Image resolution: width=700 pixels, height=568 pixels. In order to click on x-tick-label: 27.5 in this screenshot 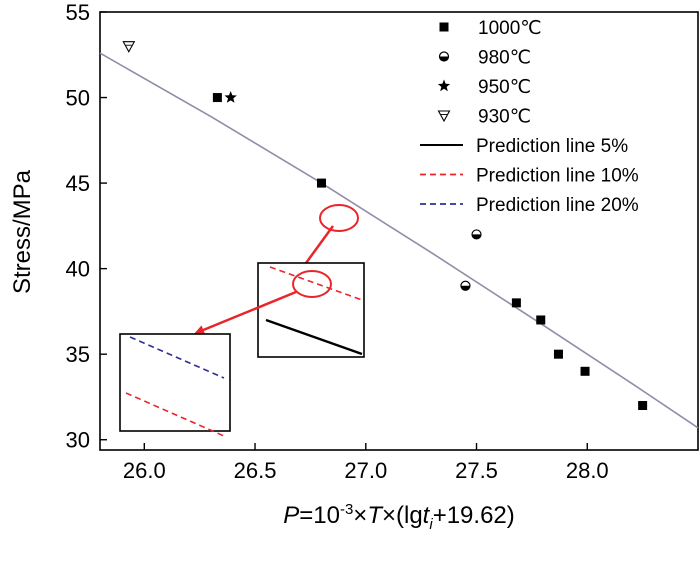, I will do `click(476, 470)`.